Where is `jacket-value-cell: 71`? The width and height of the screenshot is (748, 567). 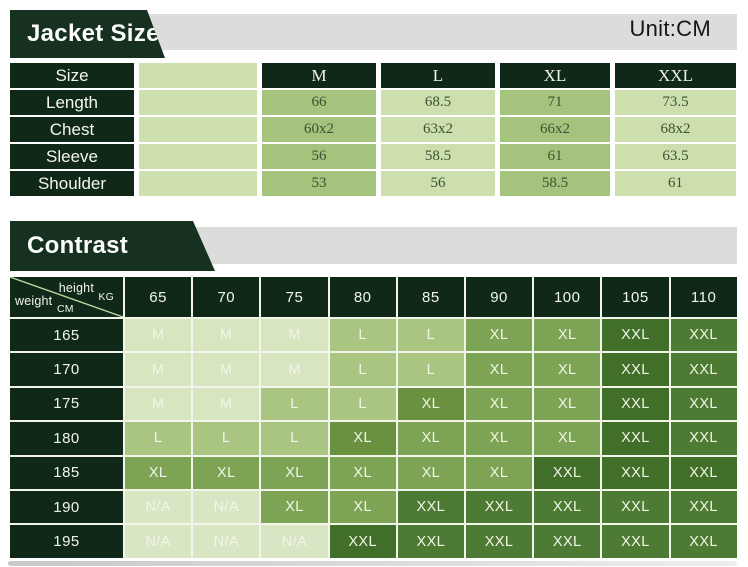 jacket-value-cell: 71 is located at coordinates (555, 102).